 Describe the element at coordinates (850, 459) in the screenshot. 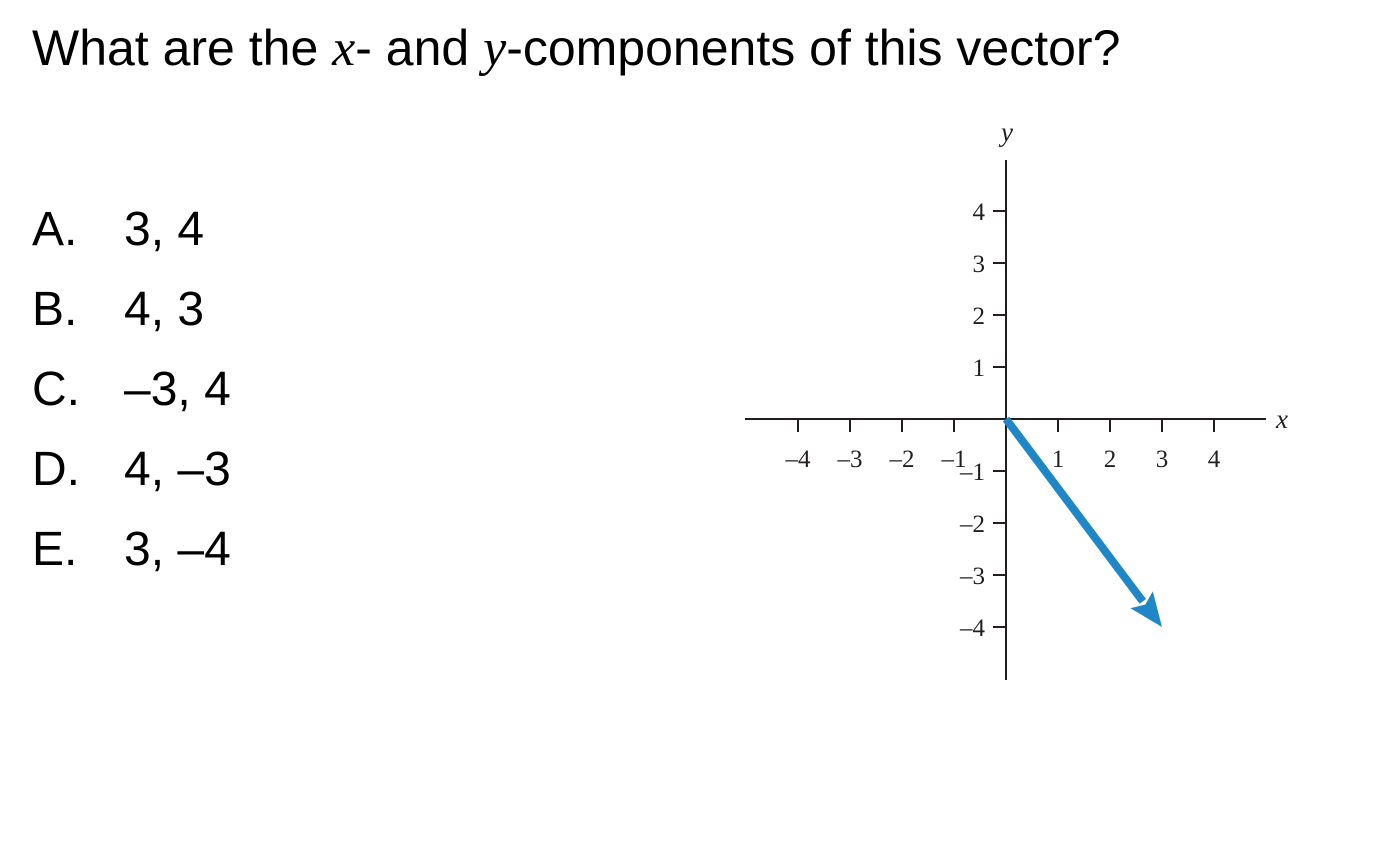

I see `x-tick-label: –3` at that location.